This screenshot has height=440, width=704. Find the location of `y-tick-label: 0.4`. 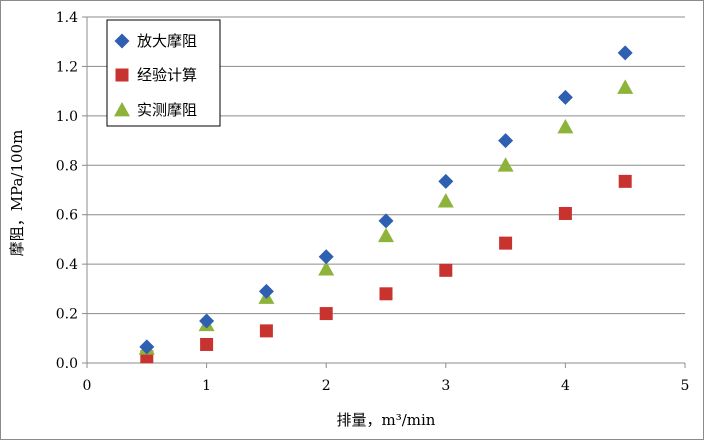

y-tick-label: 0.4 is located at coordinates (67, 265).